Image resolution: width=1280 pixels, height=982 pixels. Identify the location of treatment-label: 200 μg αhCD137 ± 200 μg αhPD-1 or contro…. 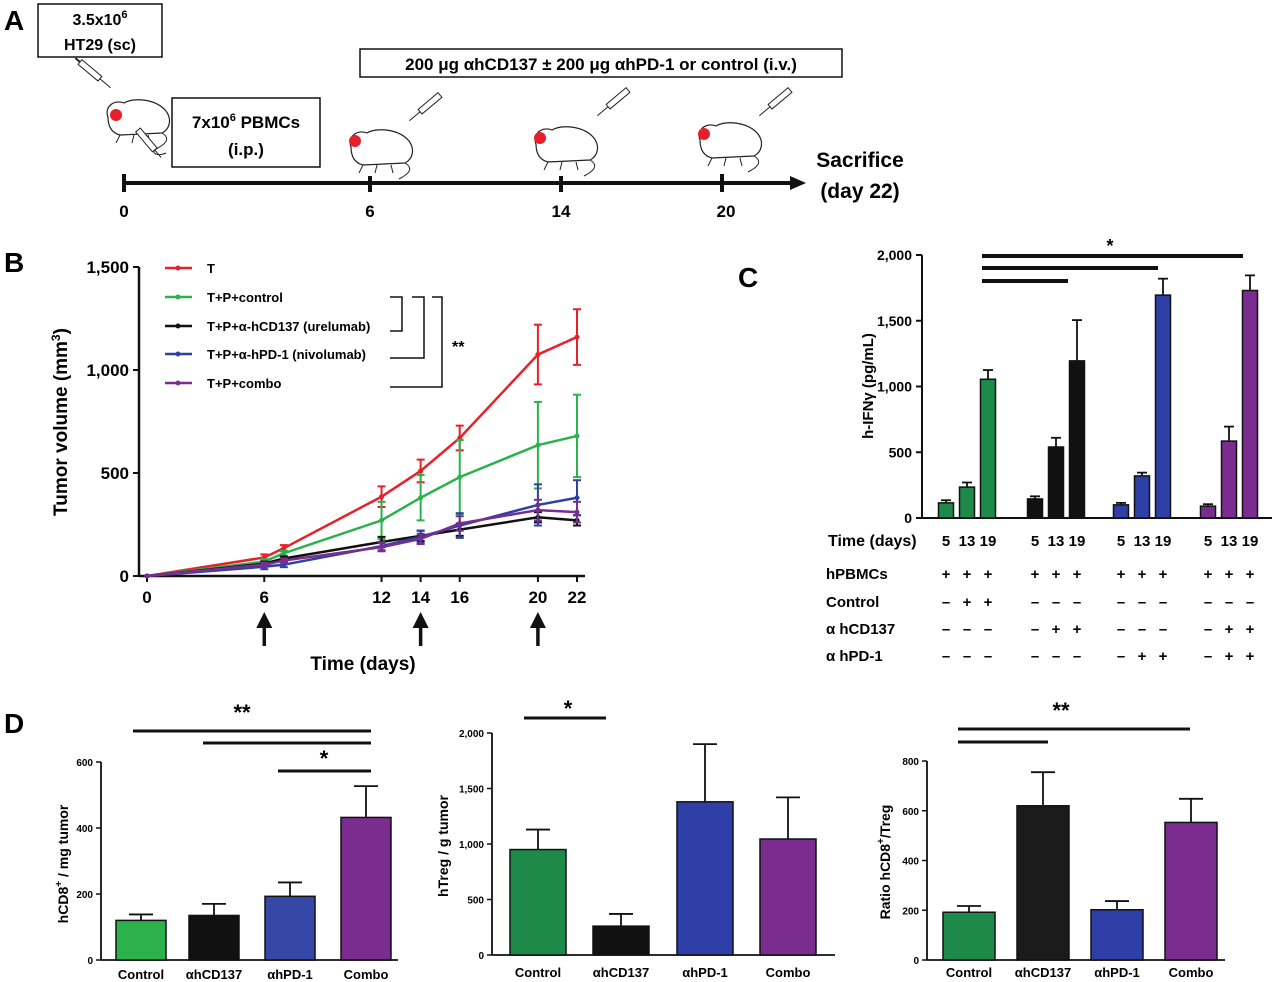
(601, 64).